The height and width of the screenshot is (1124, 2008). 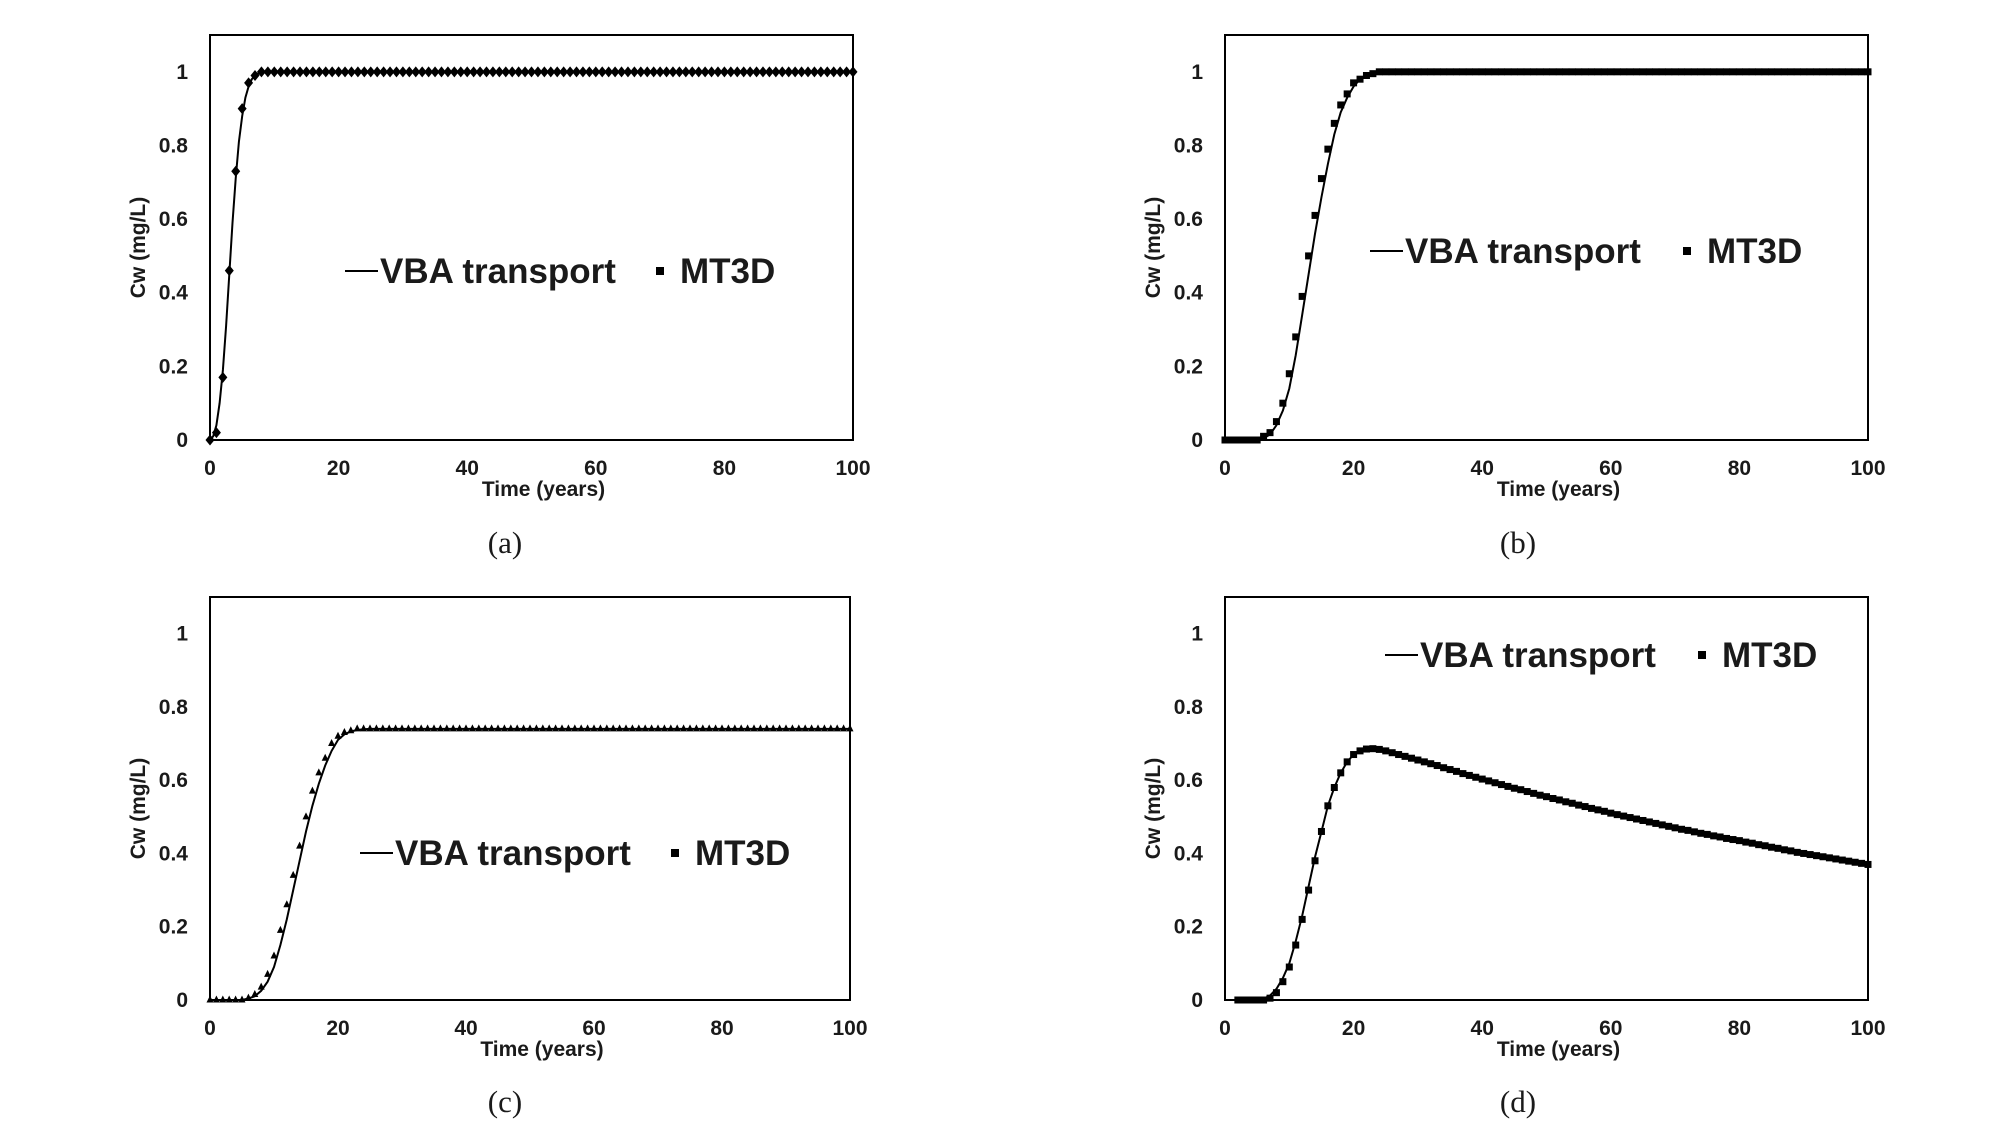 What do you see at coordinates (174, 853) in the screenshot?
I see `y-tick-label: 0.4` at bounding box center [174, 853].